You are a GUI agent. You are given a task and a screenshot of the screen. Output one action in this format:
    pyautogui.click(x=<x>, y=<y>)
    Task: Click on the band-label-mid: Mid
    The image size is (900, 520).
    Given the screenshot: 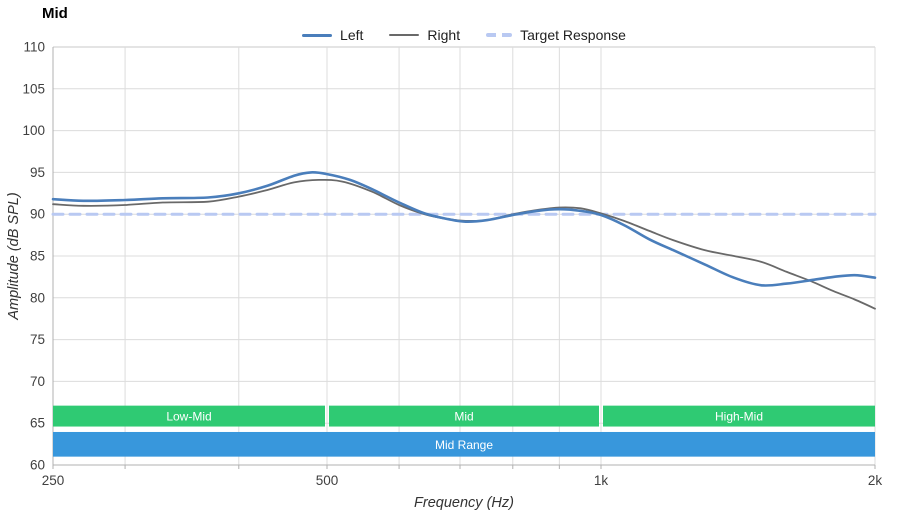 What is the action you would take?
    pyautogui.click(x=463, y=417)
    